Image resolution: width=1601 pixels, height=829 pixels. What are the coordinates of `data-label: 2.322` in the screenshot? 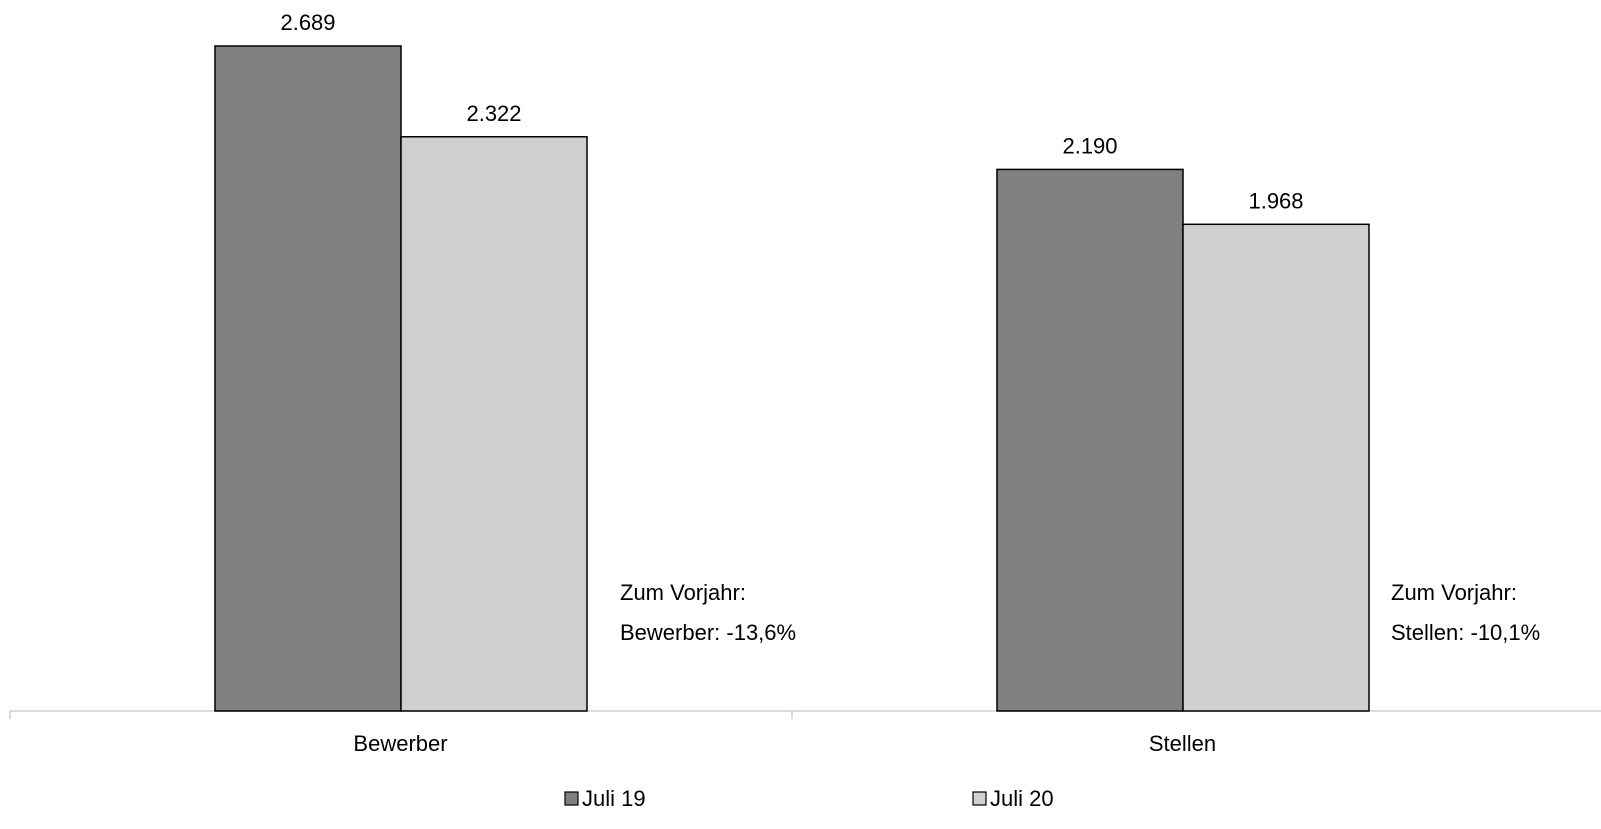 It's located at (493, 113).